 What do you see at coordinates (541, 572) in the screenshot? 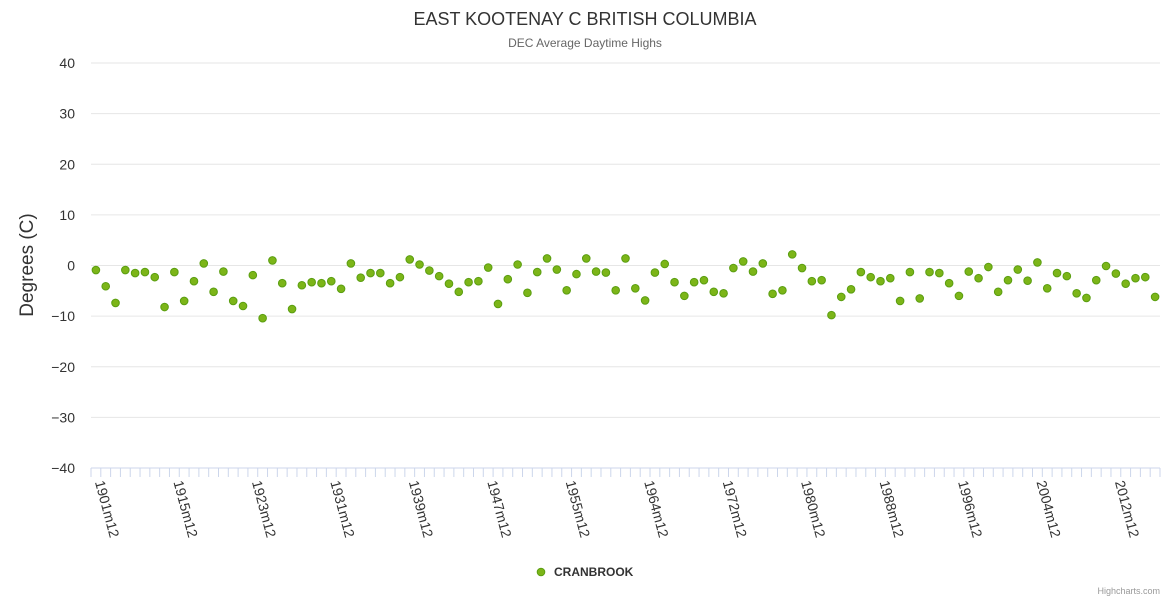
I see `legend-marker-icon` at bounding box center [541, 572].